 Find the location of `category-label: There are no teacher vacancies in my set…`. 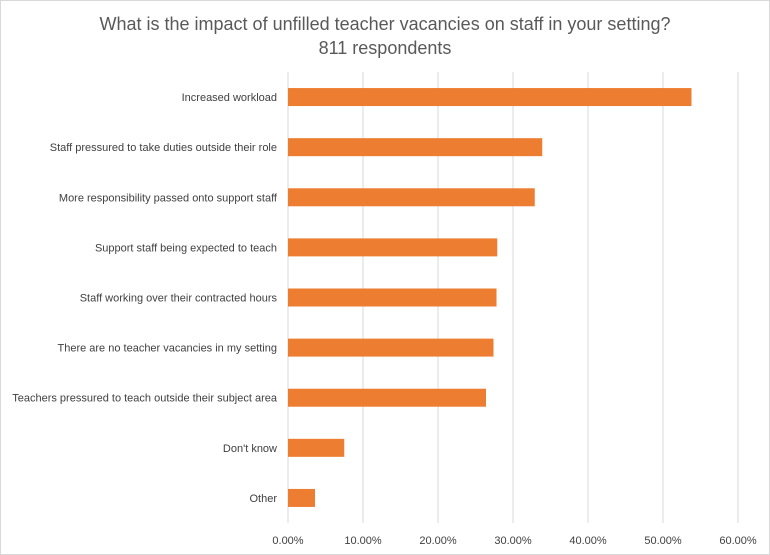

category-label: There are no teacher vacancies in my set… is located at coordinates (167, 349).